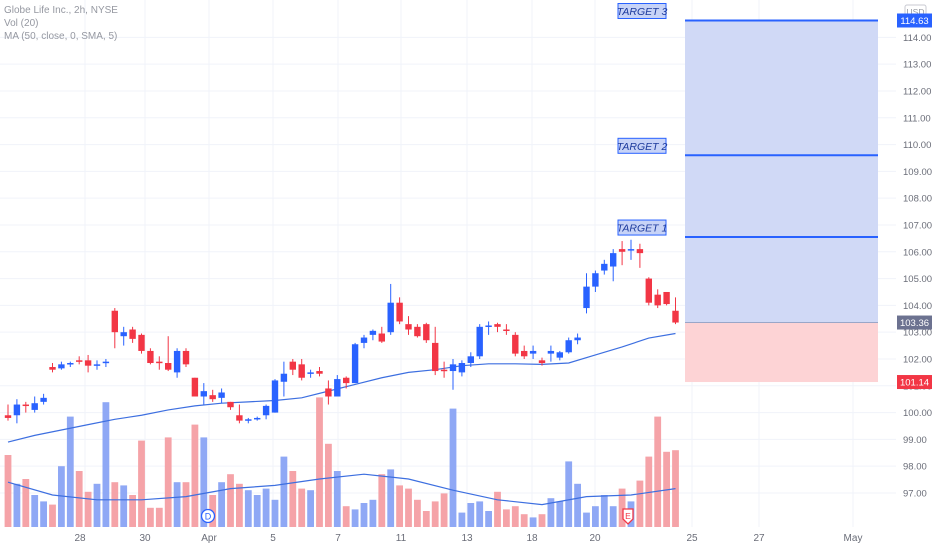 This screenshot has height=550, width=932. I want to click on price-tick-label: 99.00, so click(915, 440).